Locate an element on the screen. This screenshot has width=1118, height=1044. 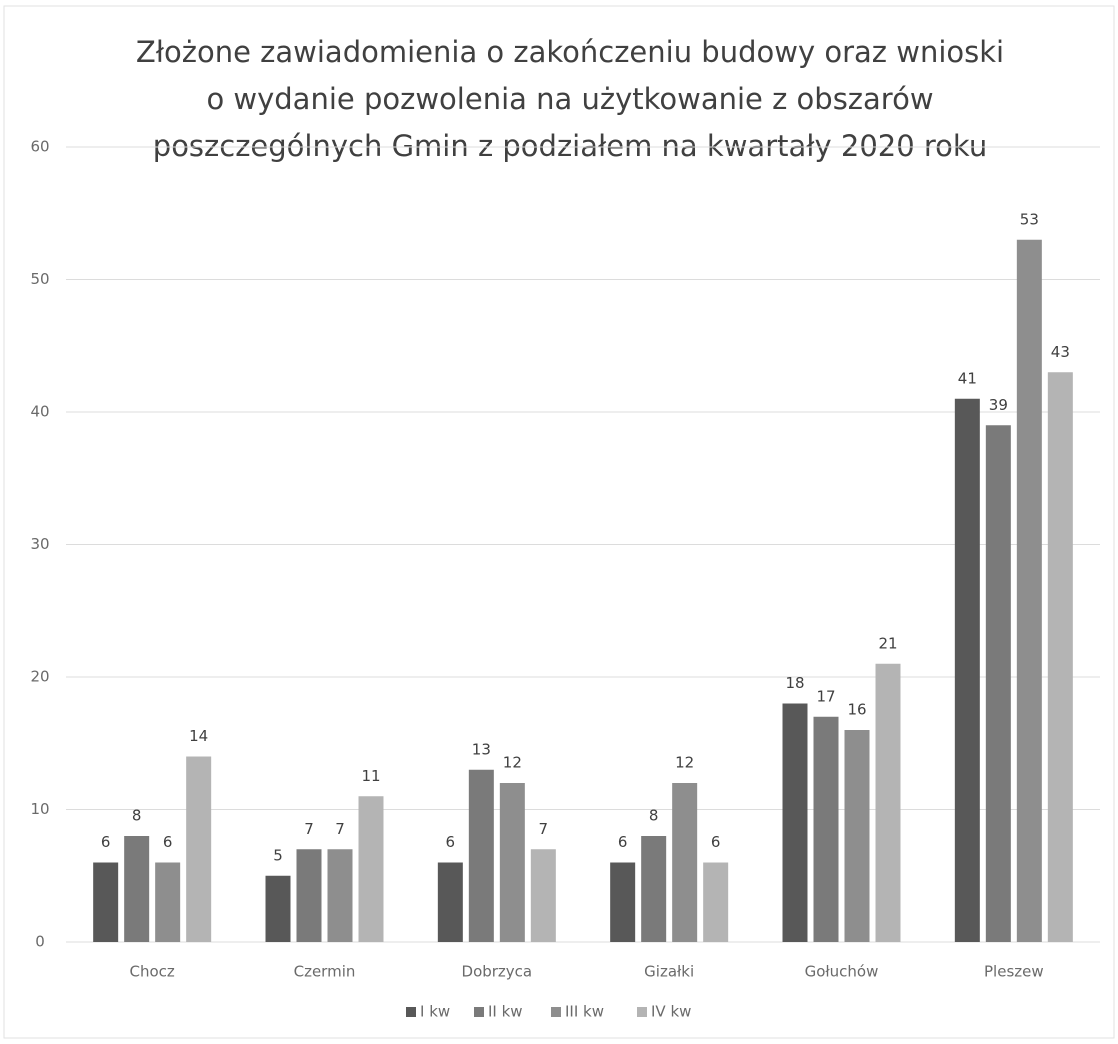
x-tick-label: Chocz is located at coordinates (152, 972).